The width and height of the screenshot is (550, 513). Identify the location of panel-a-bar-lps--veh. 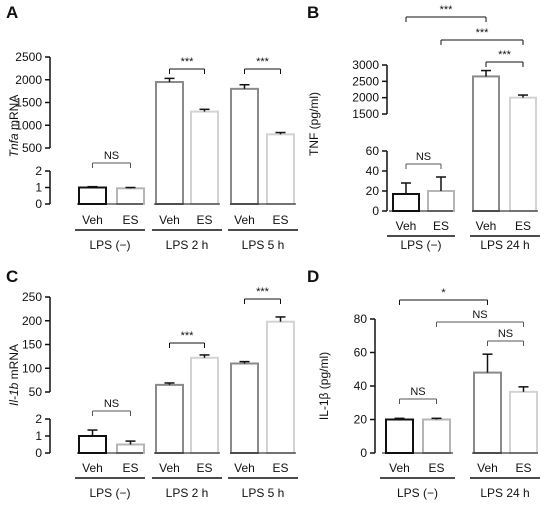
(92, 195).